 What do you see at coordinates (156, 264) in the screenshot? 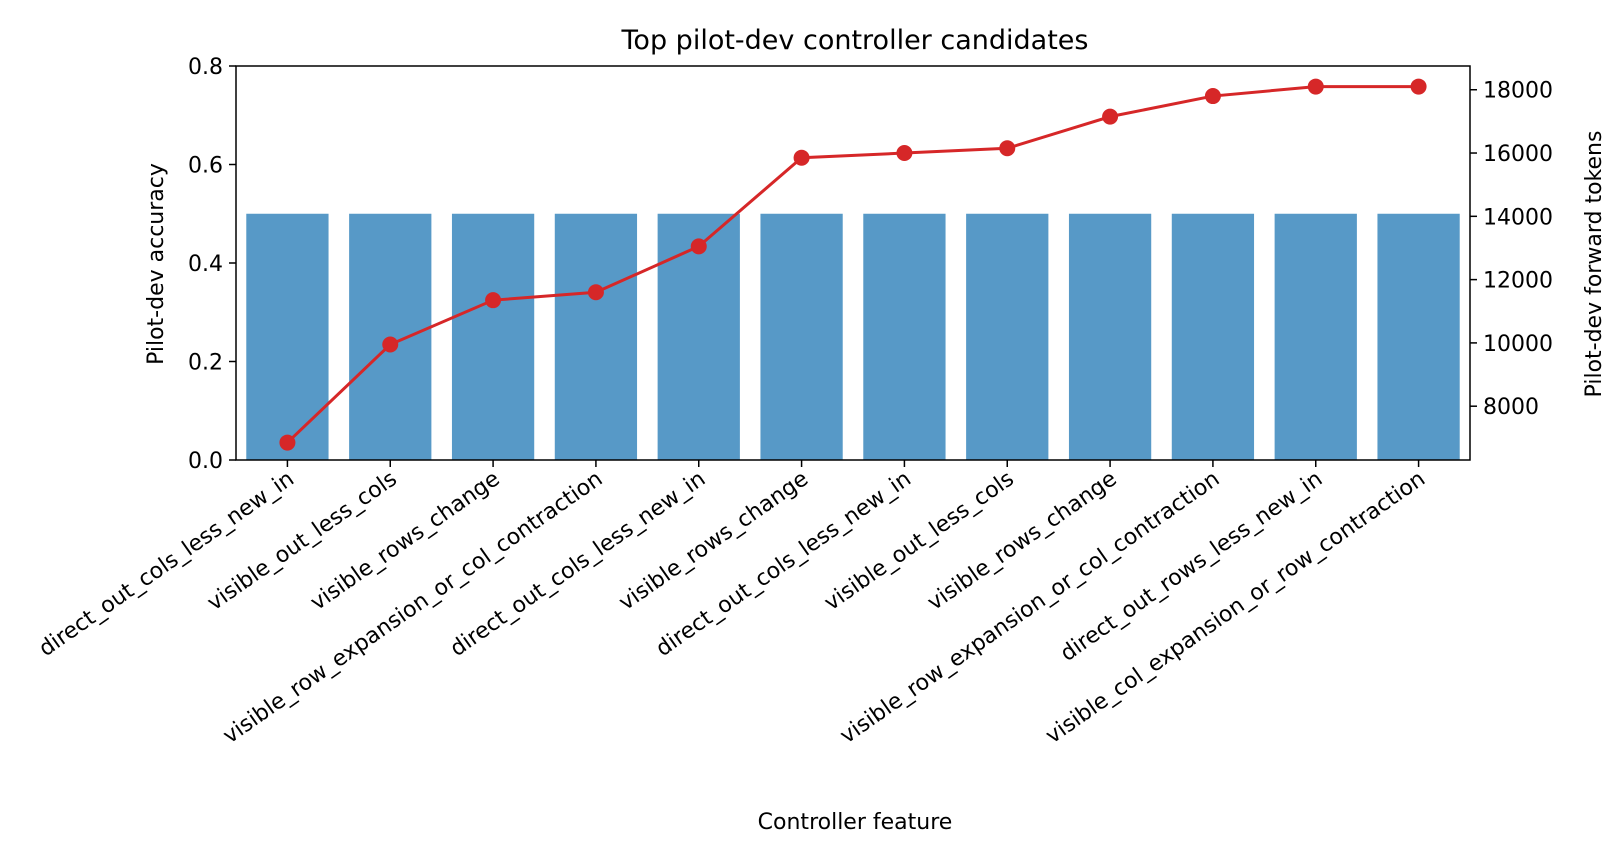
I see `y-axis-label: Pilot-dev accuracy` at bounding box center [156, 264].